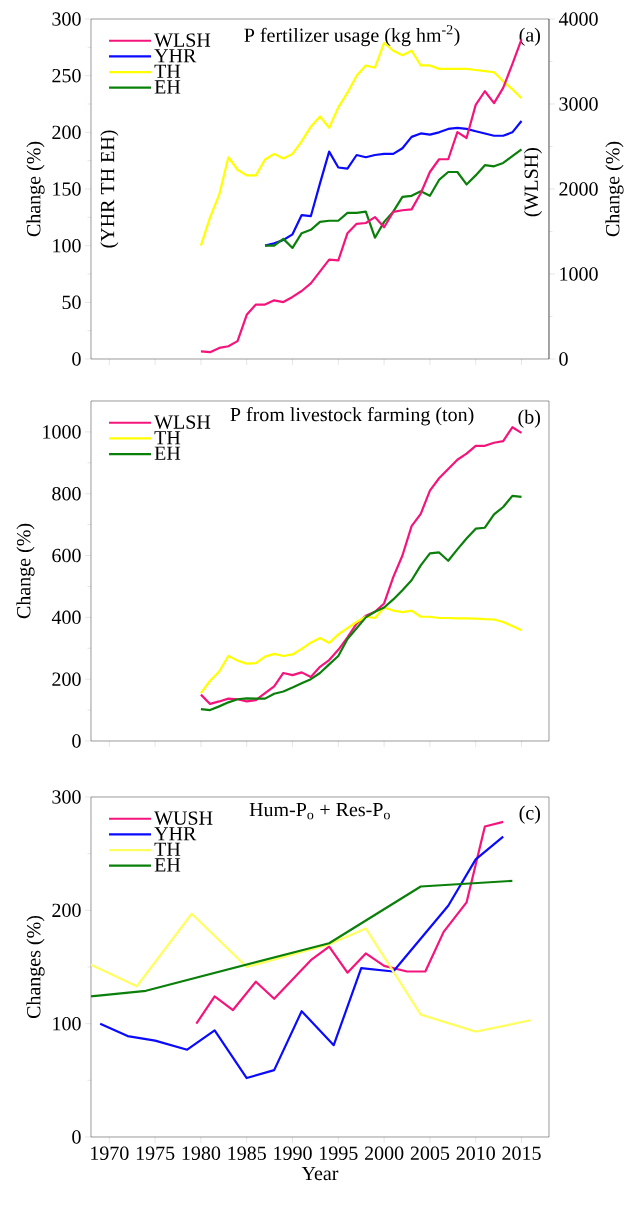 This screenshot has width=637, height=1205. What do you see at coordinates (533, 182) in the screenshot?
I see `annotation: (WLSH)` at bounding box center [533, 182].